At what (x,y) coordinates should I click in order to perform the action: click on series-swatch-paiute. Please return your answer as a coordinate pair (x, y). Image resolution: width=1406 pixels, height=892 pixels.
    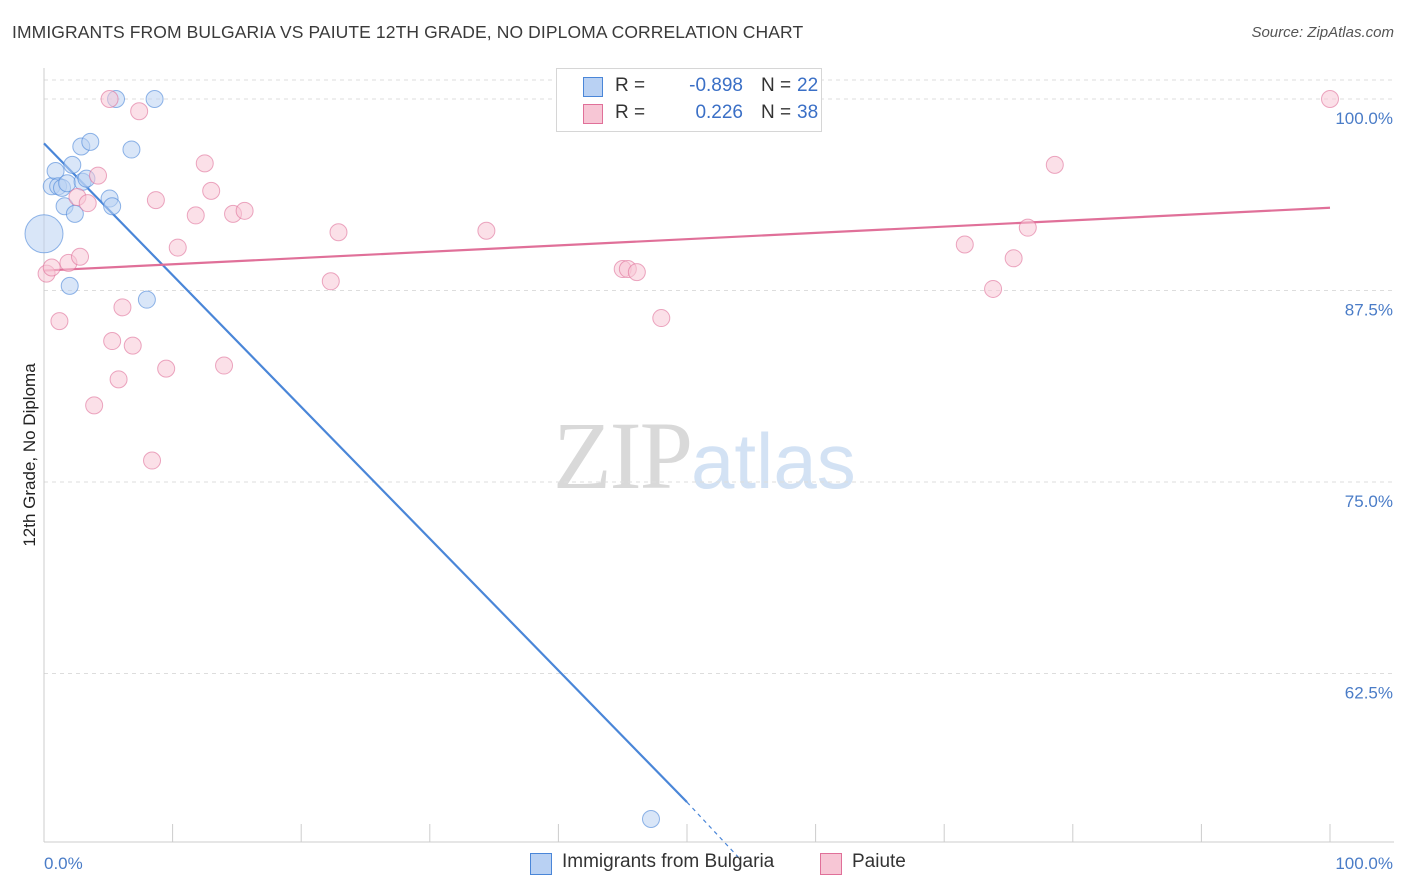
    Looking at the image, I should click on (831, 864).